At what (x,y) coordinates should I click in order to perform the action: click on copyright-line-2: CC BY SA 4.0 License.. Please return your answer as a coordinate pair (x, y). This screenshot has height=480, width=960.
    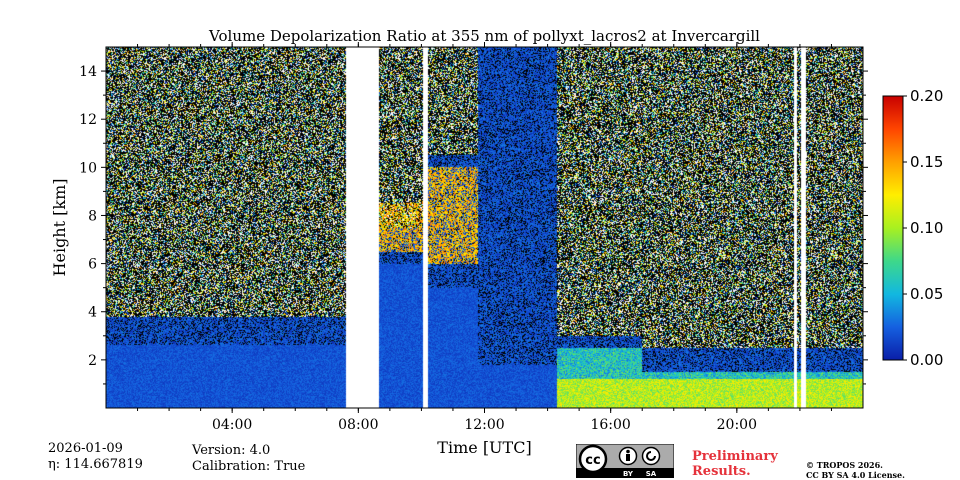
    Looking at the image, I should click on (855, 475).